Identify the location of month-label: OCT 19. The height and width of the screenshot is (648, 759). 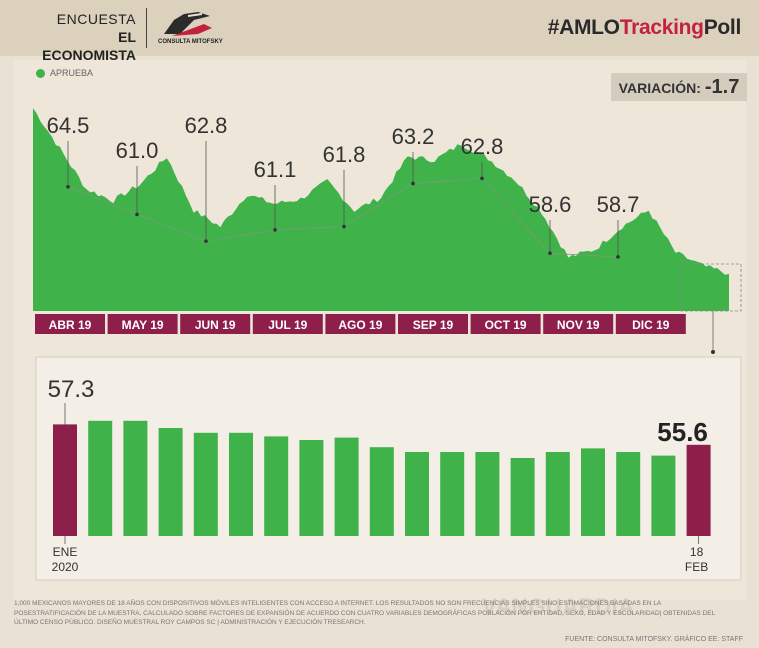
(506, 325).